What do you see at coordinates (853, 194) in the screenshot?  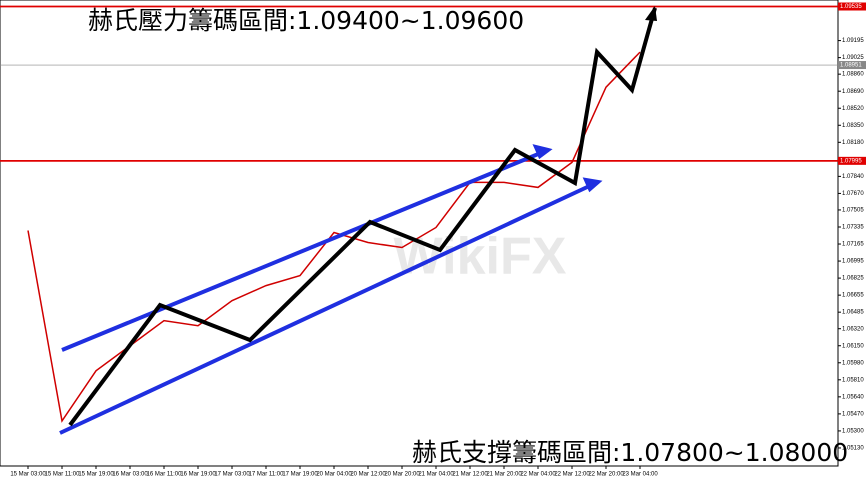 I see `y-tick-label: 1.07670` at bounding box center [853, 194].